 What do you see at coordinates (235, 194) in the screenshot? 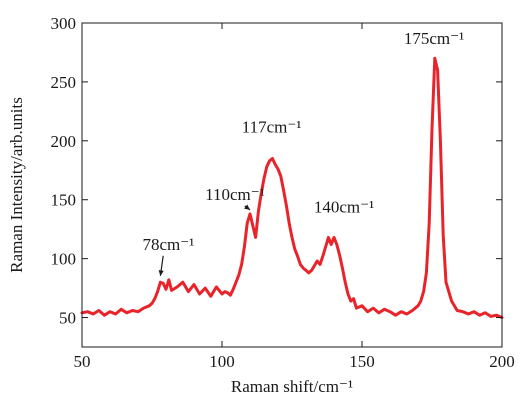
I see `peak-label: 110cm⁻¹` at bounding box center [235, 194].